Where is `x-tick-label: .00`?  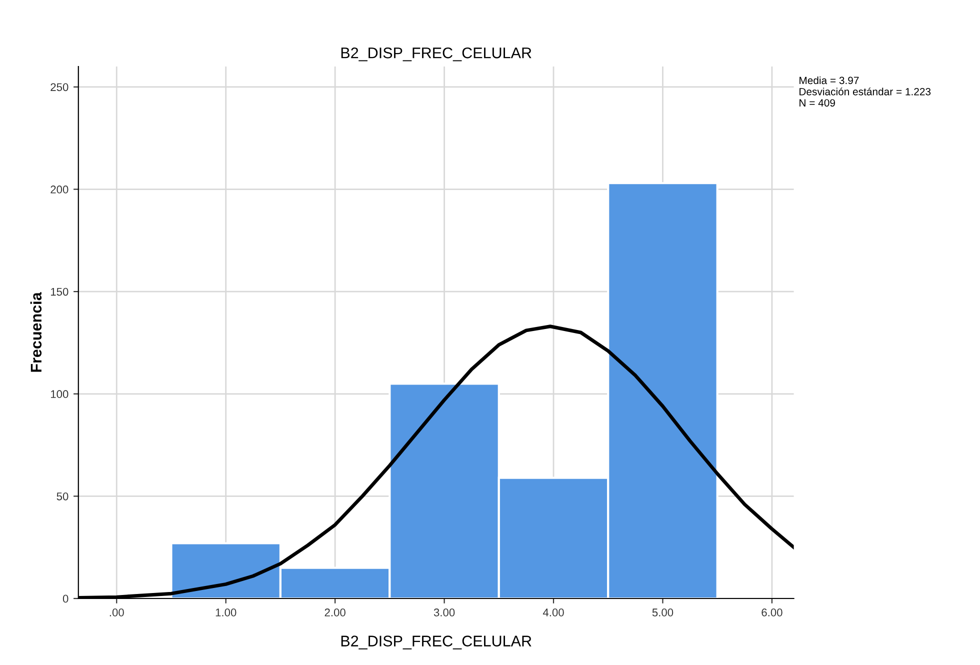 x-tick-label: .00 is located at coordinates (117, 612).